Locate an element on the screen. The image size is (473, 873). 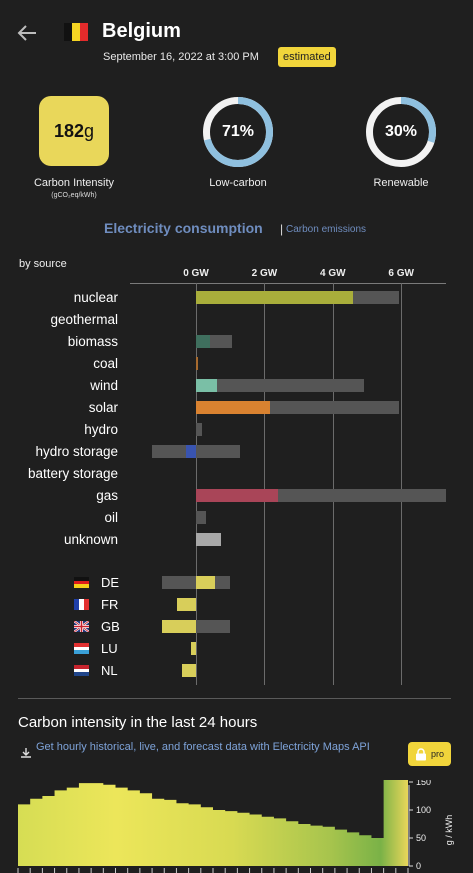
carbon-intensity-sublabel: (gCO₂eq/kWh) is located at coordinates (74, 195).